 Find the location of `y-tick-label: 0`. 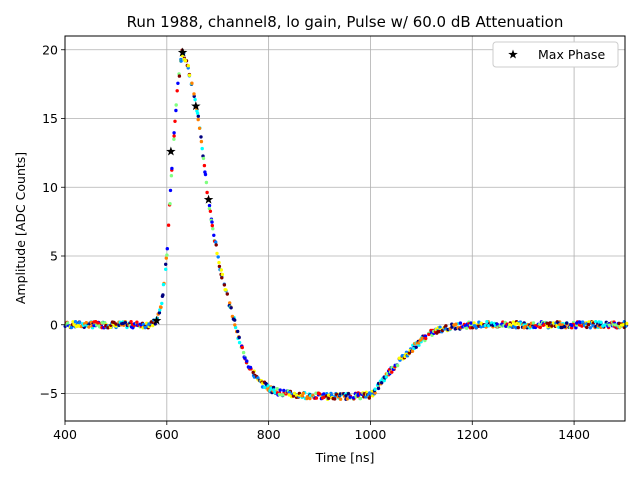

y-tick-label: 0 is located at coordinates (54, 324).